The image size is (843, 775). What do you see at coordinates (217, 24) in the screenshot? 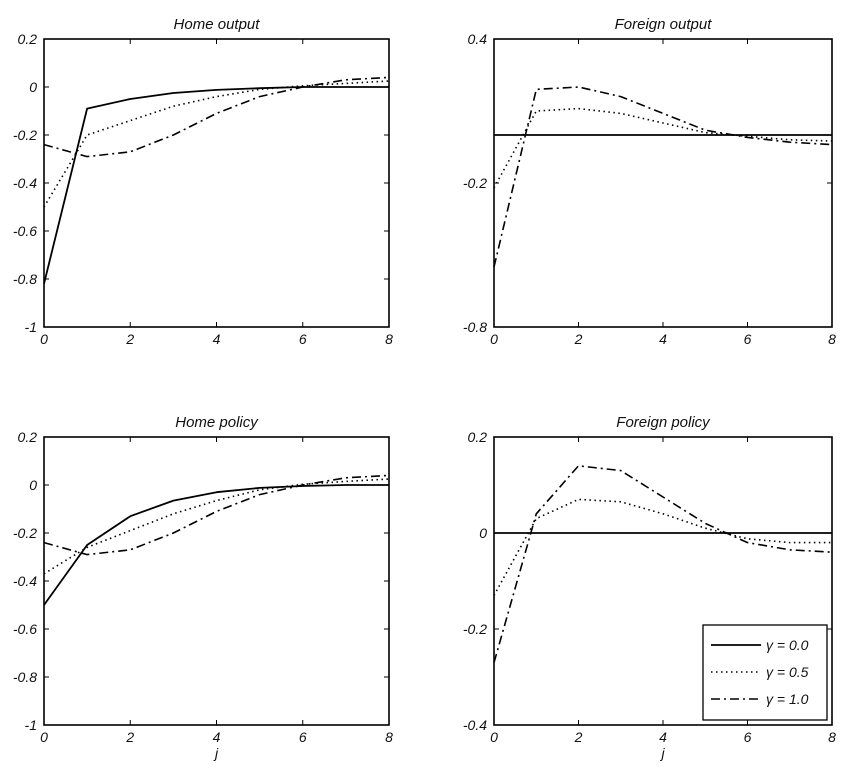
I see `panel-title: Home output` at bounding box center [217, 24].